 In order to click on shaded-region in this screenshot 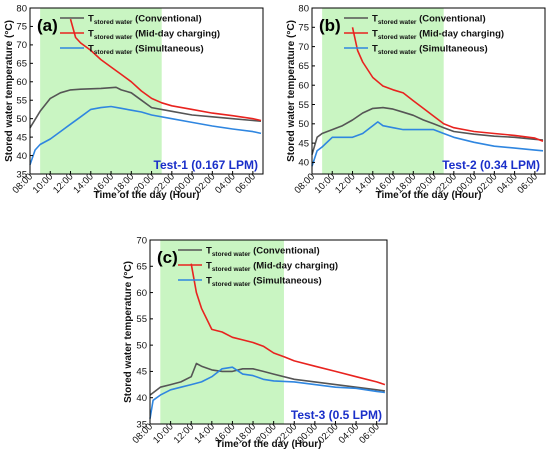, I will do `click(383, 91)`.